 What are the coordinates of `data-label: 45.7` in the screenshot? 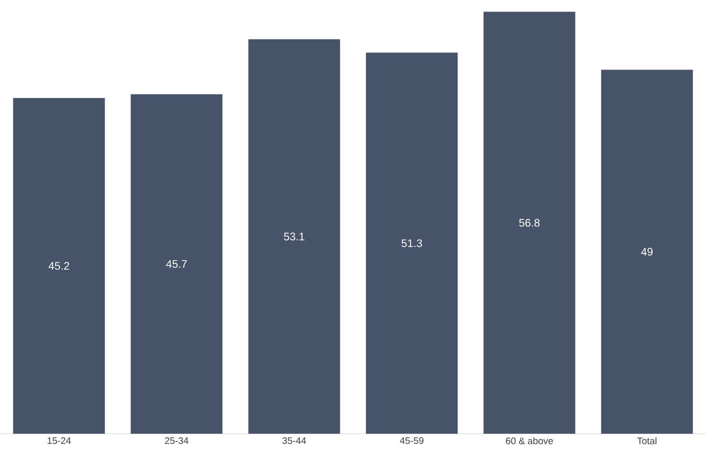 It's located at (176, 264).